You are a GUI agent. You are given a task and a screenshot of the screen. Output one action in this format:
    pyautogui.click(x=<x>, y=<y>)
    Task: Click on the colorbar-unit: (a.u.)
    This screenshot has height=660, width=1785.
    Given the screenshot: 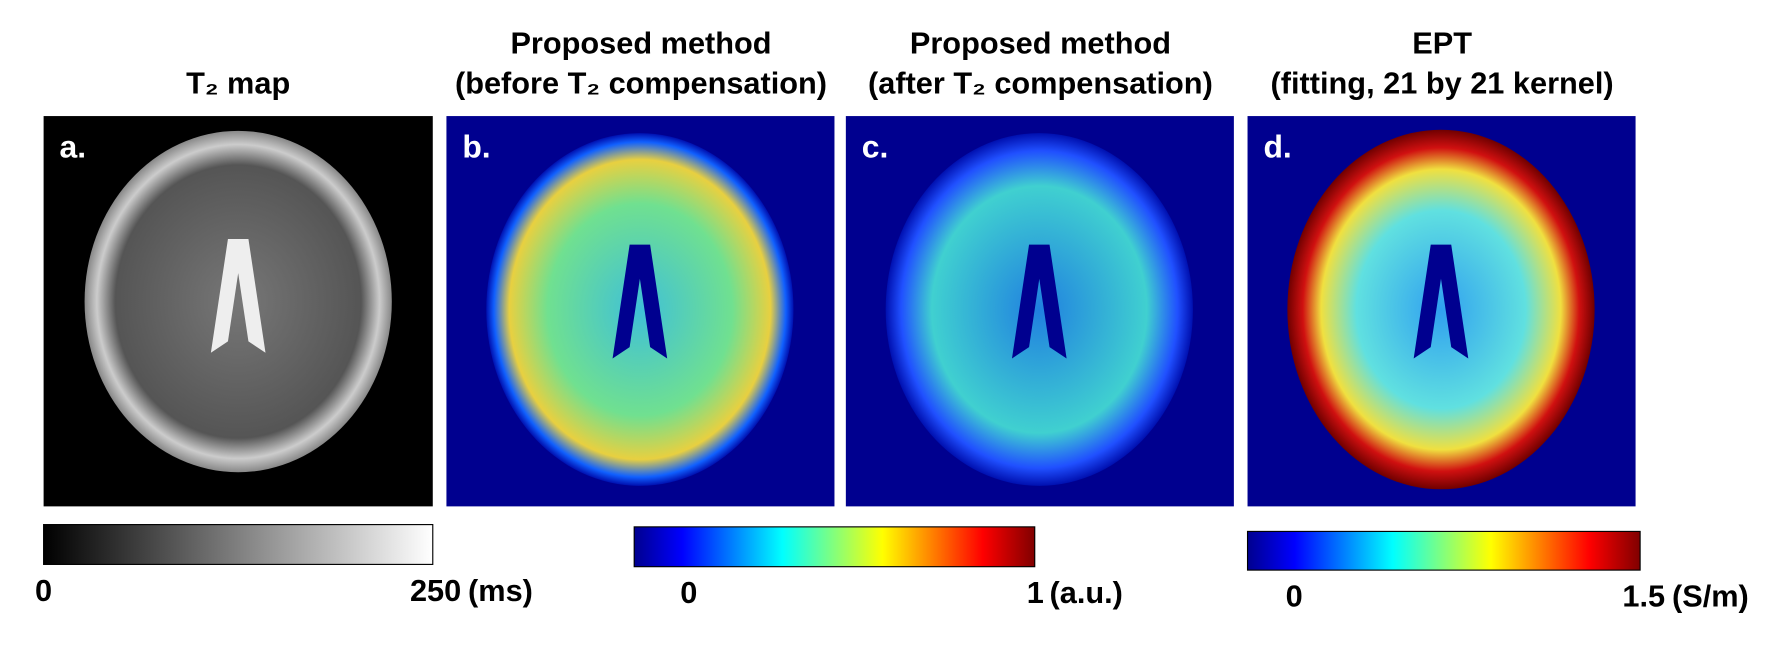 What is the action you would take?
    pyautogui.click(x=1086, y=592)
    